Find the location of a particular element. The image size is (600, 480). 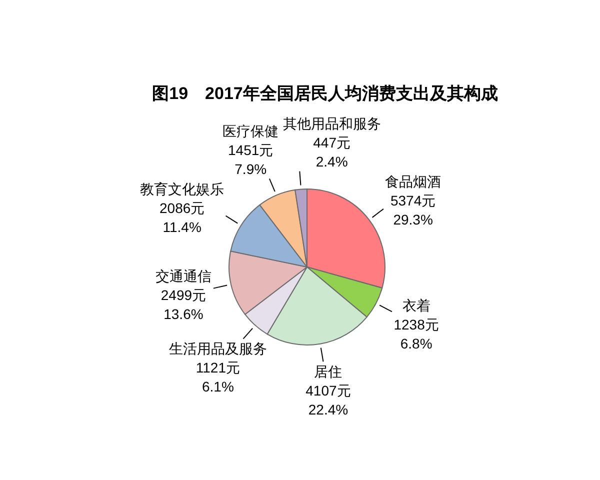

title: 图19 2017年全国居民人均消费支出及其构成 is located at coordinates (325, 93).